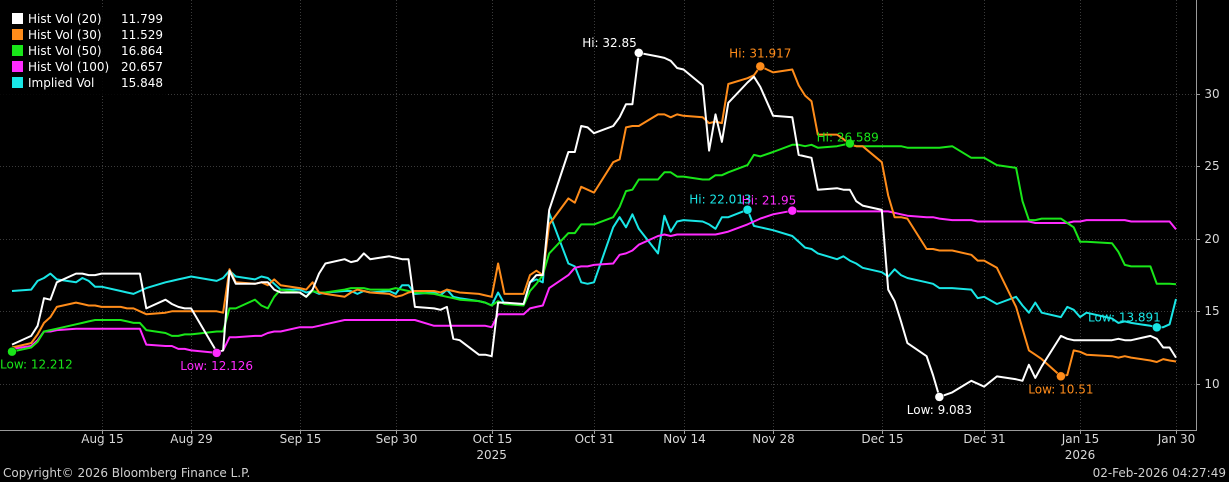  What do you see at coordinates (216, 366) in the screenshot?
I see `annotation-label: Low: 12.126` at bounding box center [216, 366].